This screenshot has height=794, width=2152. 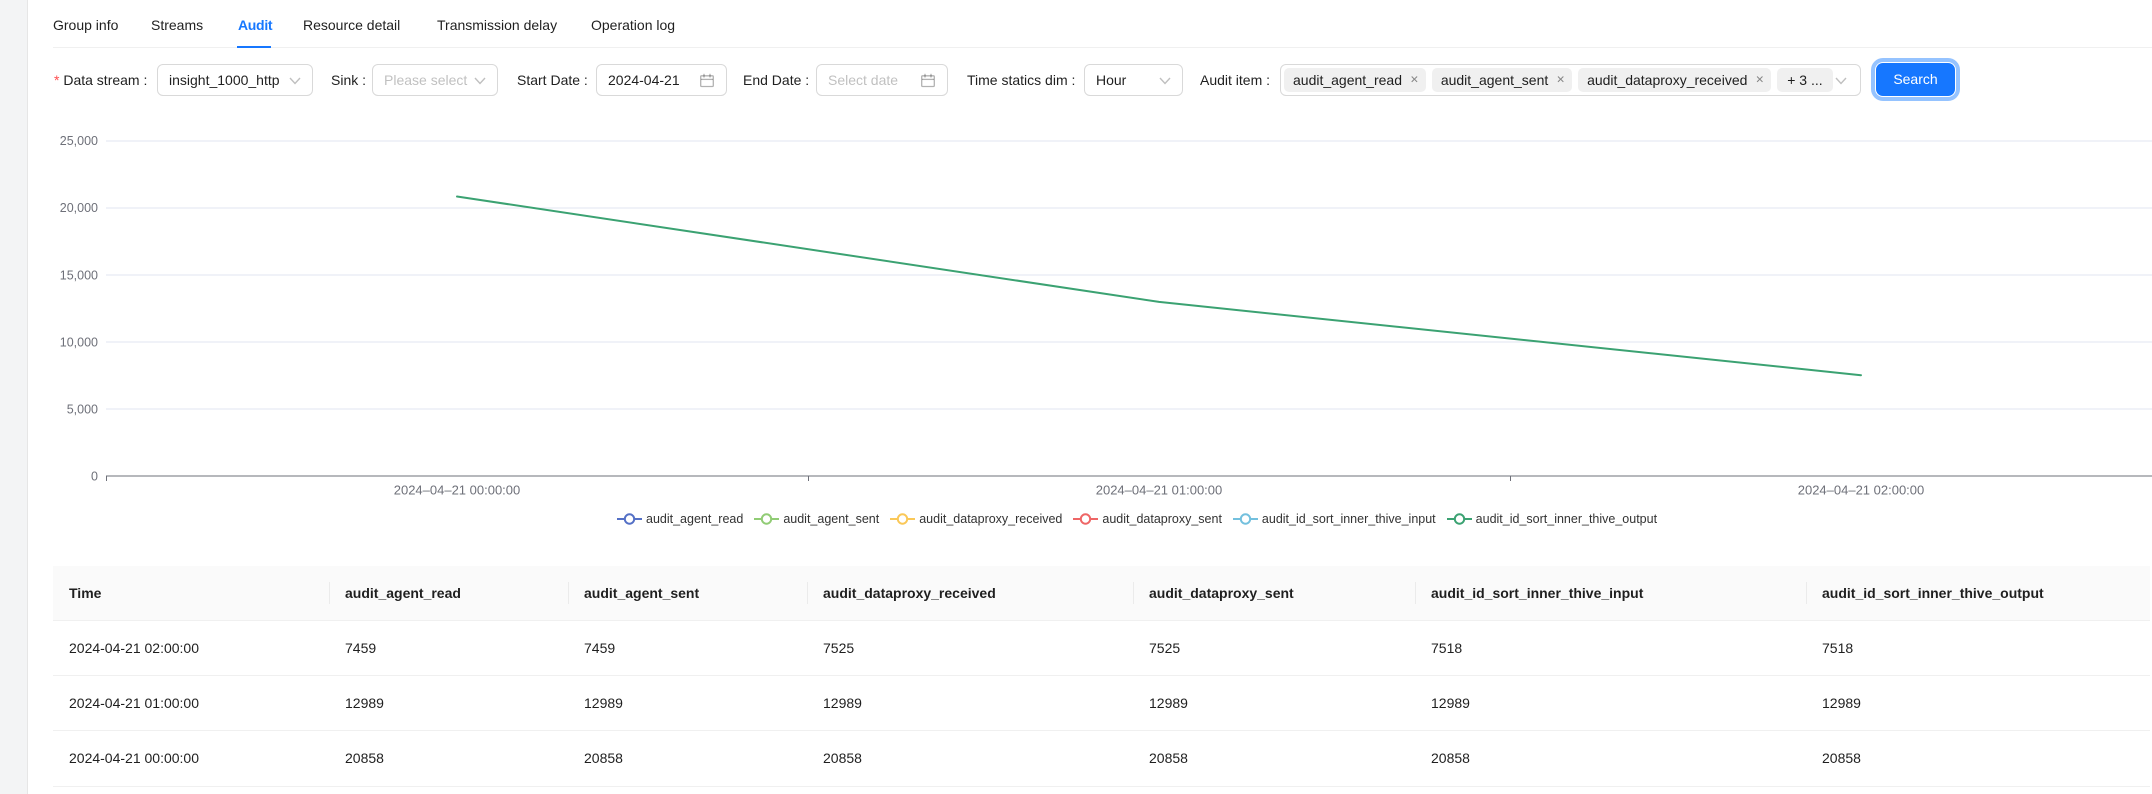 I want to click on svg-text: 5,000, so click(x=82, y=410).